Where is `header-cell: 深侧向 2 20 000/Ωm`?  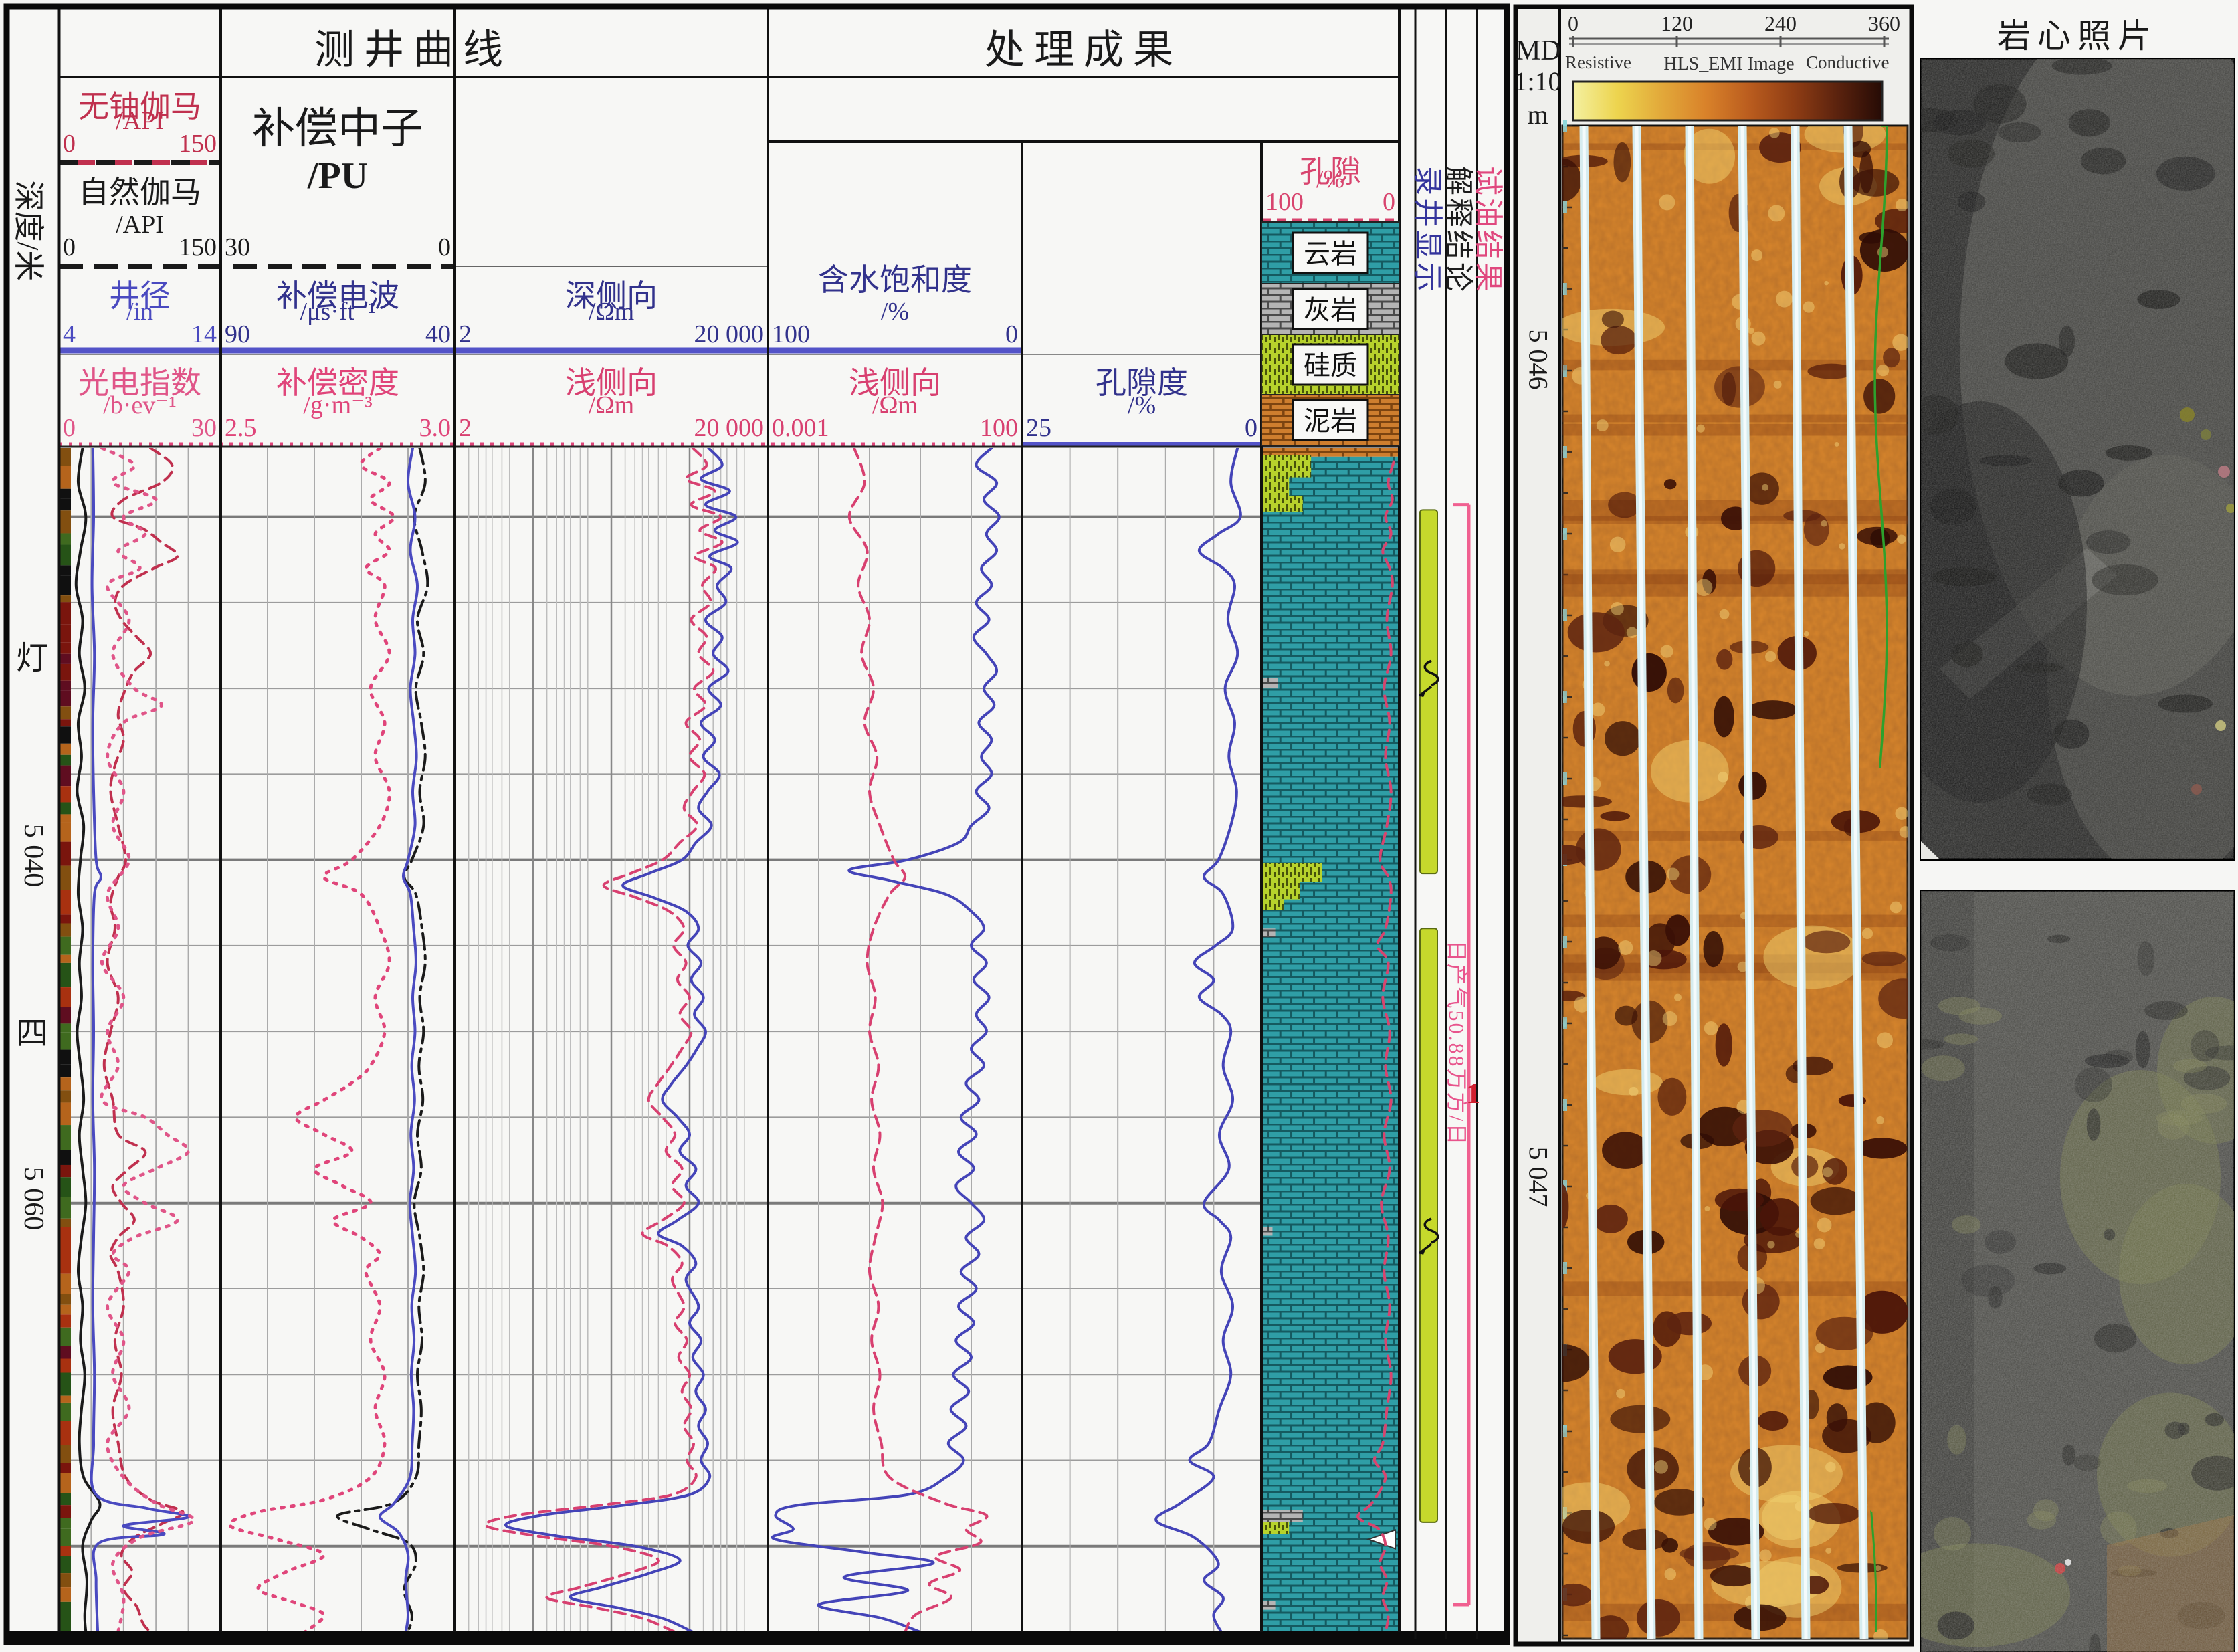
header-cell: 深侧向 2 20 000/Ωm is located at coordinates (611, 309).